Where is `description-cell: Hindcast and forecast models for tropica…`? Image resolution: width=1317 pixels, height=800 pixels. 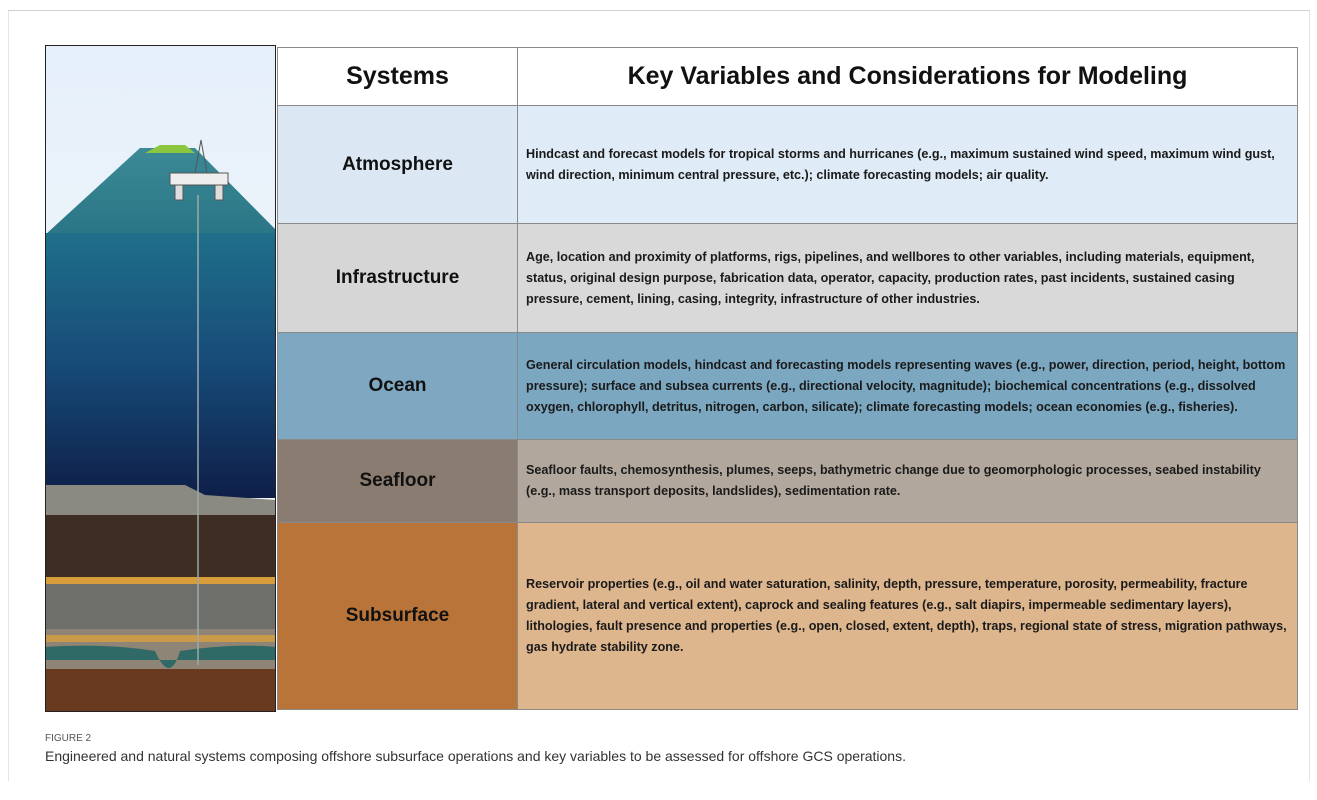 description-cell: Hindcast and forecast models for tropica… is located at coordinates (907, 164).